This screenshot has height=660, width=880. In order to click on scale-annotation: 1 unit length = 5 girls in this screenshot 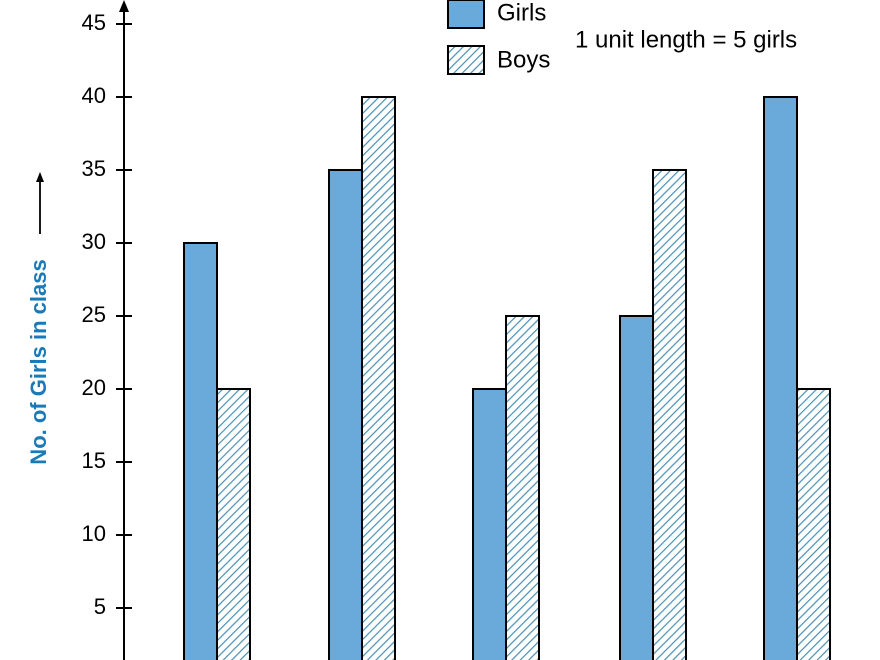, I will do `click(686, 39)`.